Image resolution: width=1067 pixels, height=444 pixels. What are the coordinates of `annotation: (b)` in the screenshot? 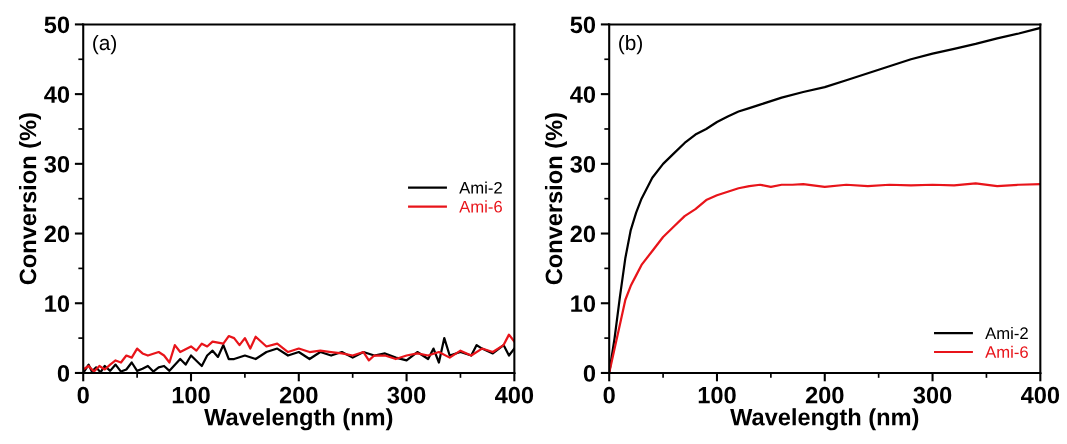 It's located at (630, 44).